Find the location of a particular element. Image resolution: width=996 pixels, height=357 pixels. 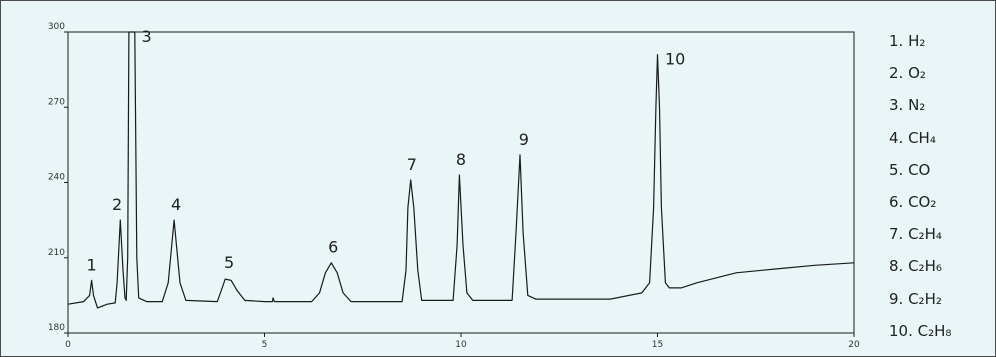

legend-item-co: 5. CO is located at coordinates (910, 169).